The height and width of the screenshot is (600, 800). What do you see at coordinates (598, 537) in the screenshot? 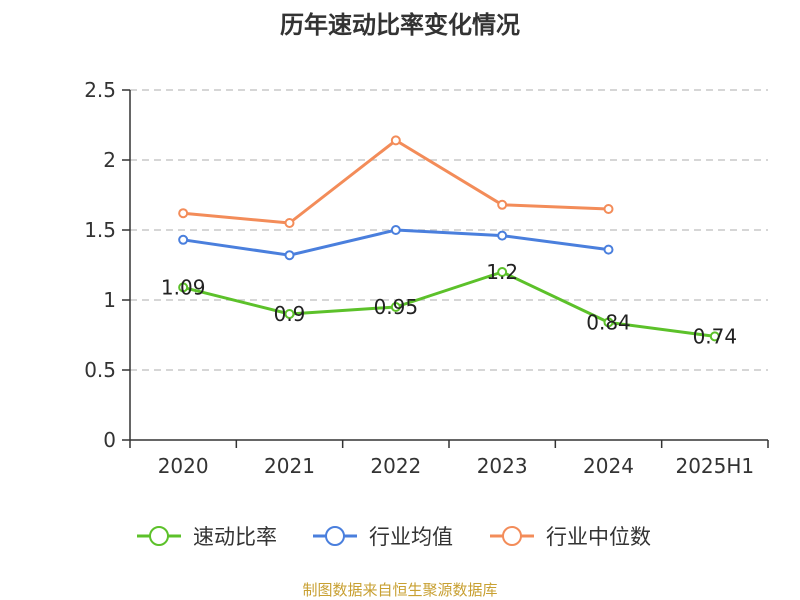
I see `legend-label: 行业中位数` at bounding box center [598, 537].